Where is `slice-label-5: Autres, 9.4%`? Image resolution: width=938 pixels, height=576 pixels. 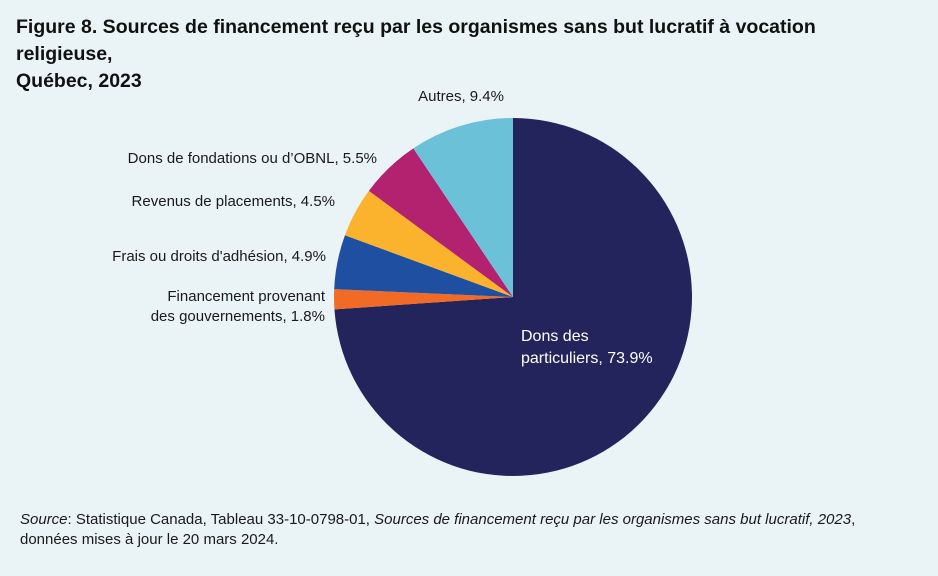 slice-label-5: Autres, 9.4% is located at coordinates (461, 96).